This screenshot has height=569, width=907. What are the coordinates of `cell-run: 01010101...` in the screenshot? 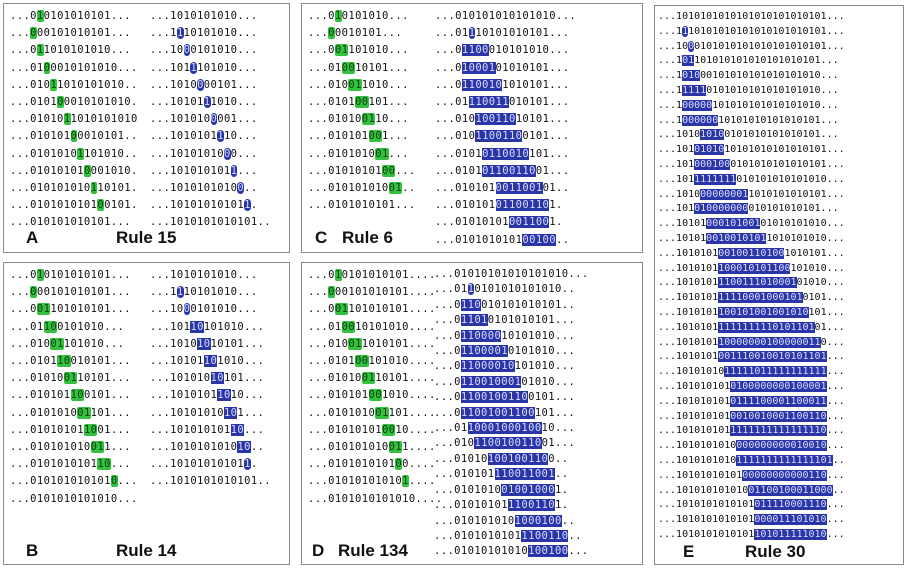 It's located at (532, 67).